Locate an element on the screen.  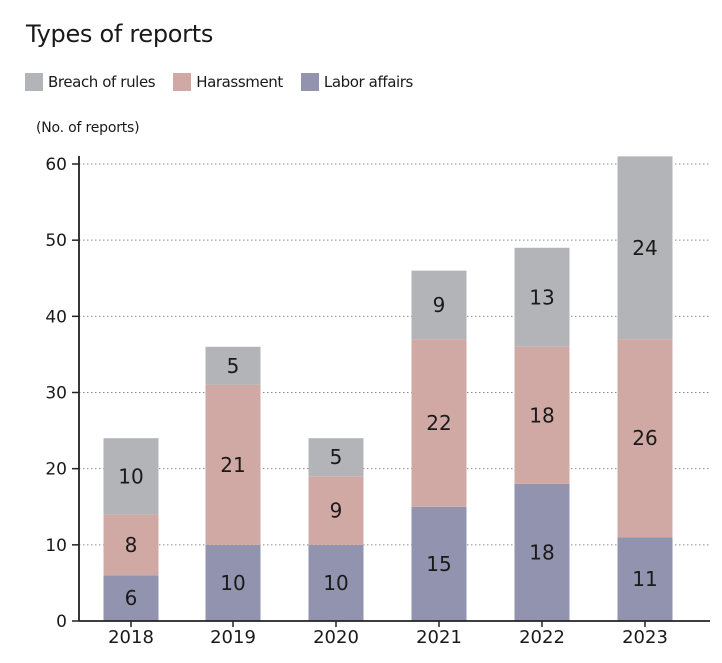
data-label-harassment-2022: 18 is located at coordinates (541, 415).